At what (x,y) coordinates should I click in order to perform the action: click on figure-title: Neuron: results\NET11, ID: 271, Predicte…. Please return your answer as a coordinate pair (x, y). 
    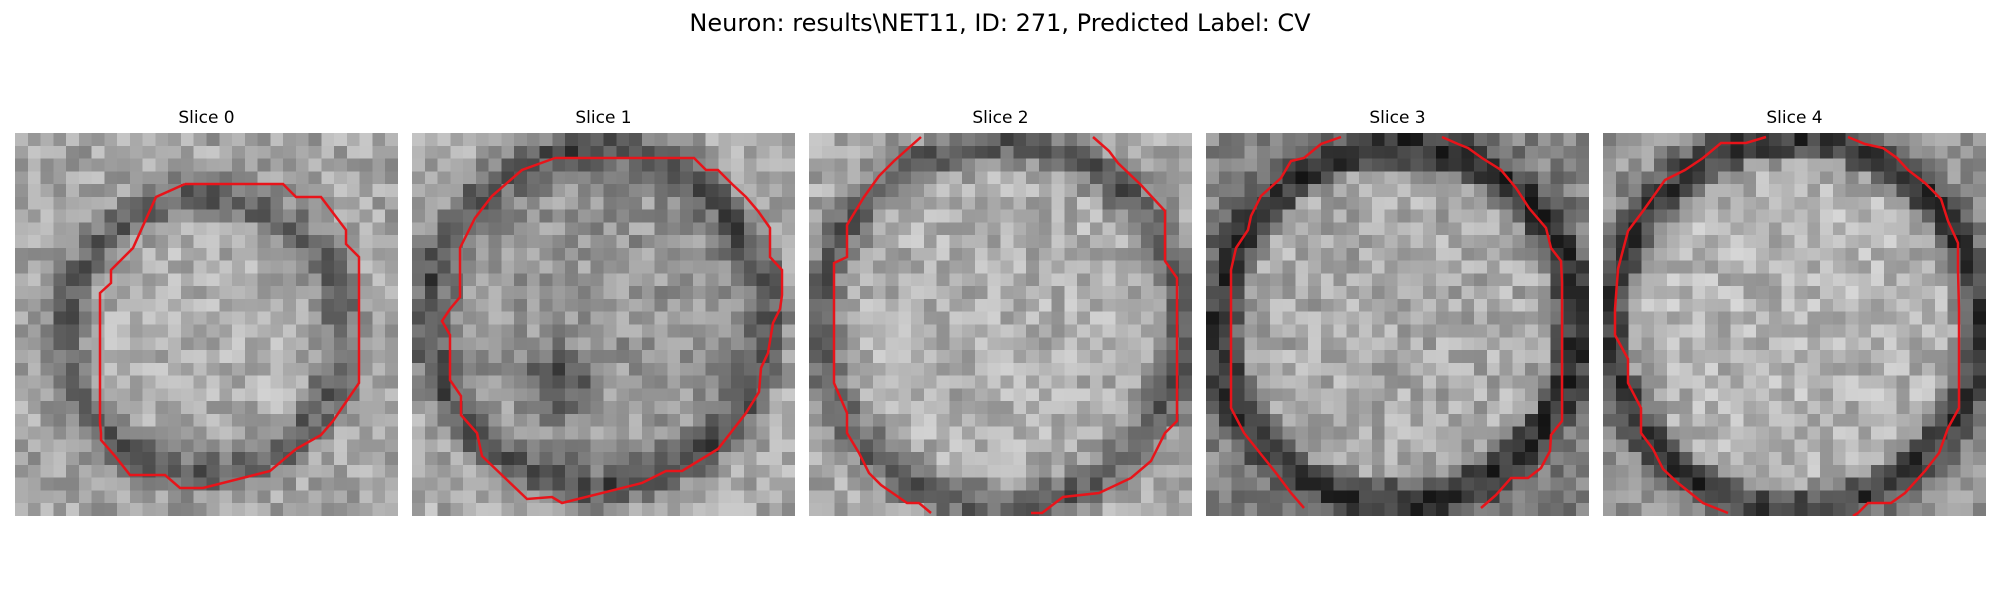
    Looking at the image, I should click on (1000, 23).